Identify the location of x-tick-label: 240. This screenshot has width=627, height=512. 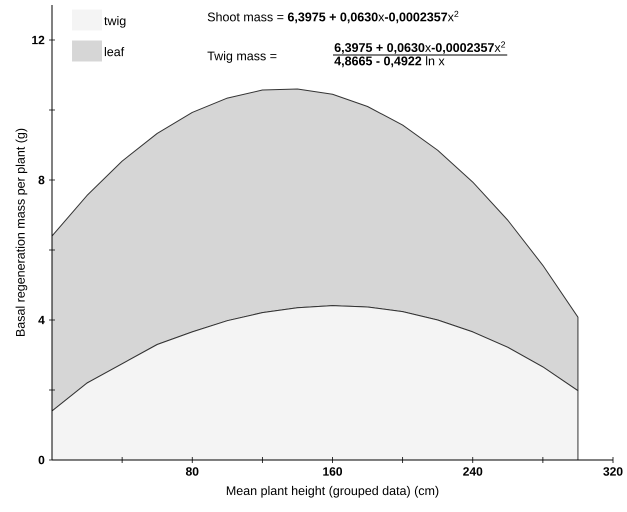
(472, 471).